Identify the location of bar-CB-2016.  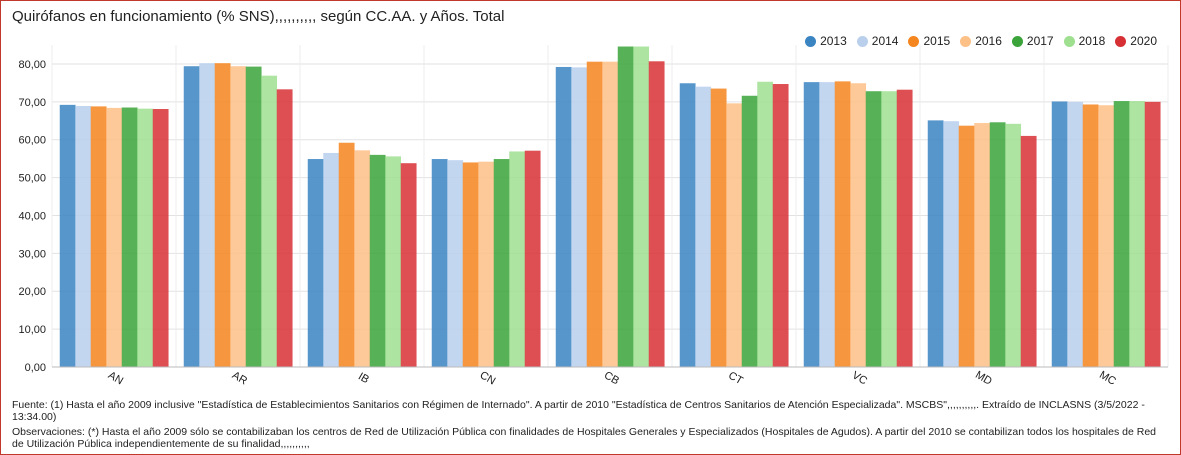
(610, 214).